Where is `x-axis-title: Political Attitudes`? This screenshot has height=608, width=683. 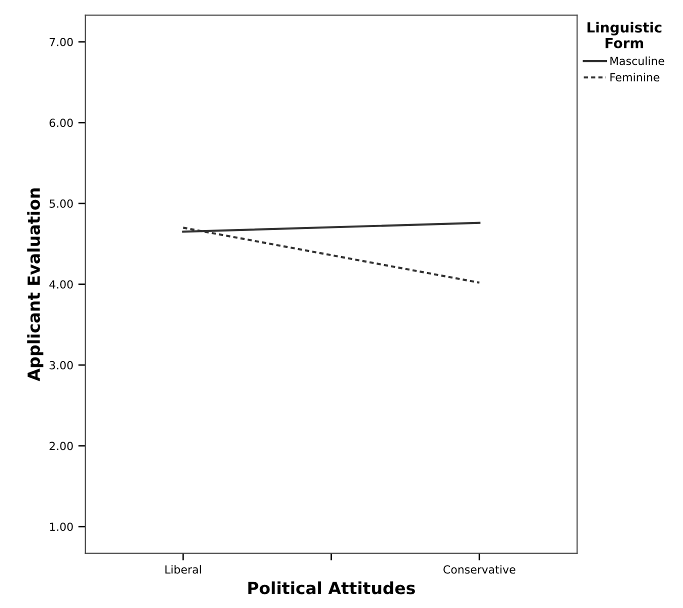
x-axis-title: Political Attitudes is located at coordinates (331, 587).